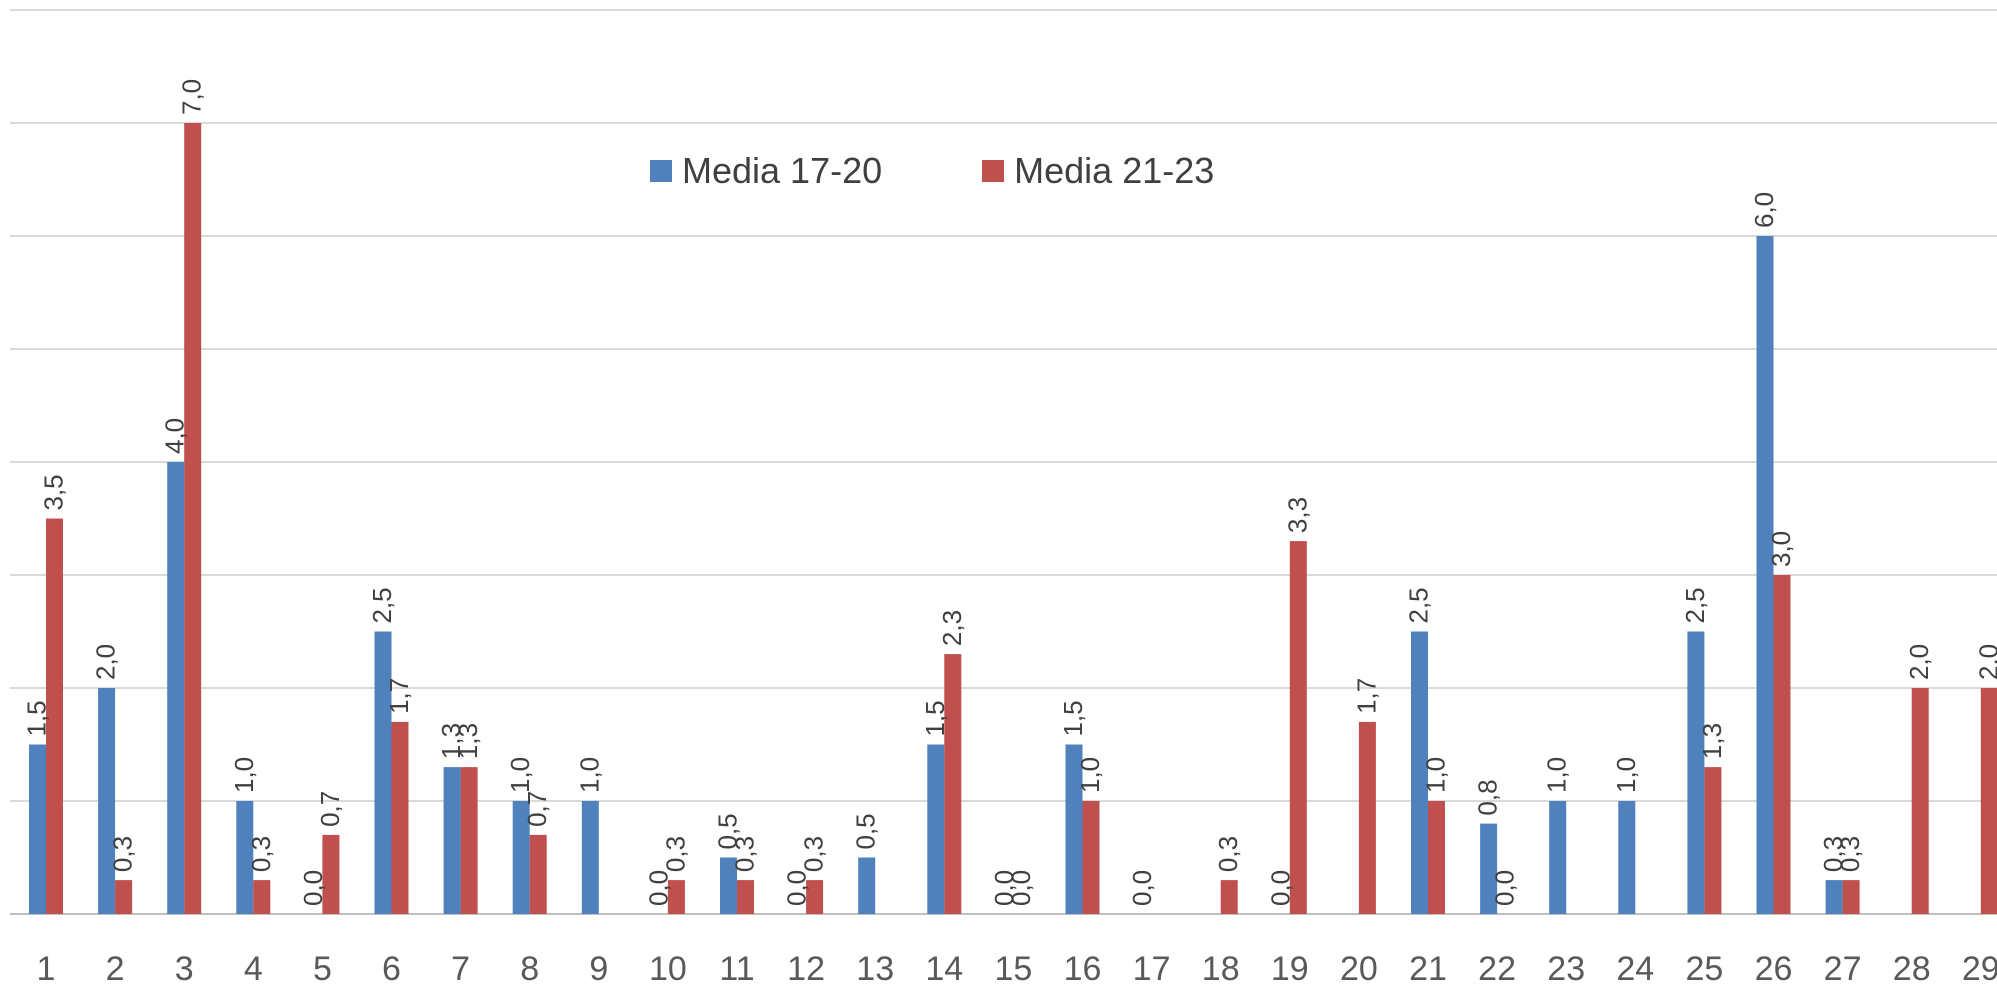  Describe the element at coordinates (184, 968) in the screenshot. I see `x-tick-label: 3` at that location.